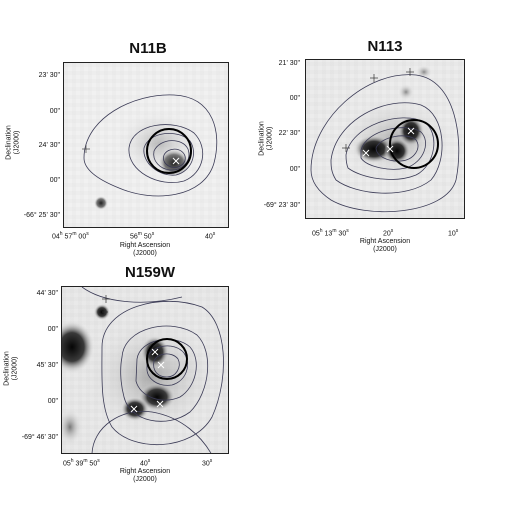  I want to click on ytick-n159w-4: -69° 46' 30", so click(39, 437).